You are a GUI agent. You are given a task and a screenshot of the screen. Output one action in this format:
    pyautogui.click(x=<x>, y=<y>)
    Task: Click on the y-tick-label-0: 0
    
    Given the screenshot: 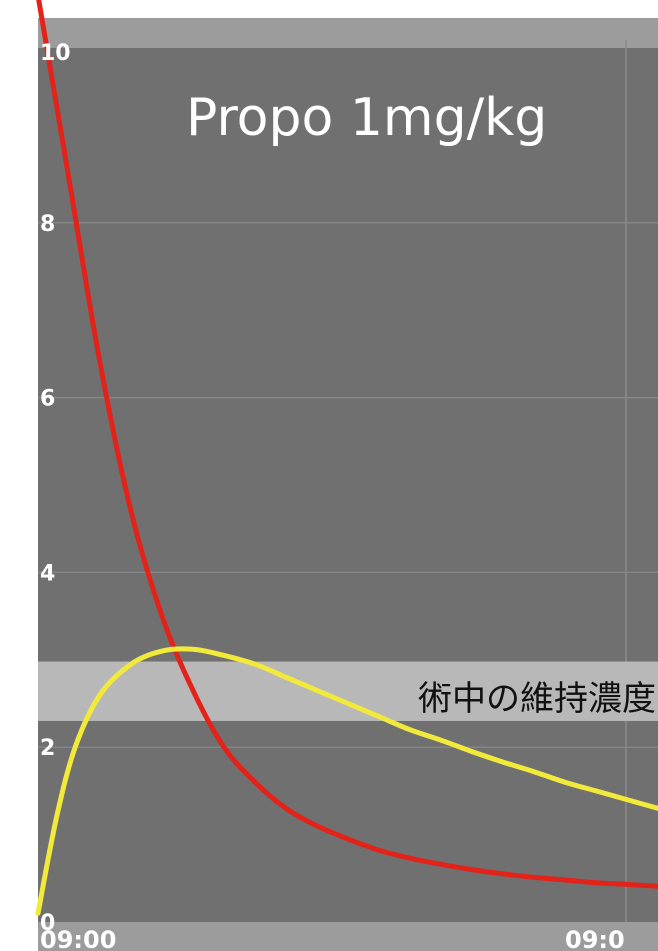 What is the action you would take?
    pyautogui.click(x=47, y=923)
    